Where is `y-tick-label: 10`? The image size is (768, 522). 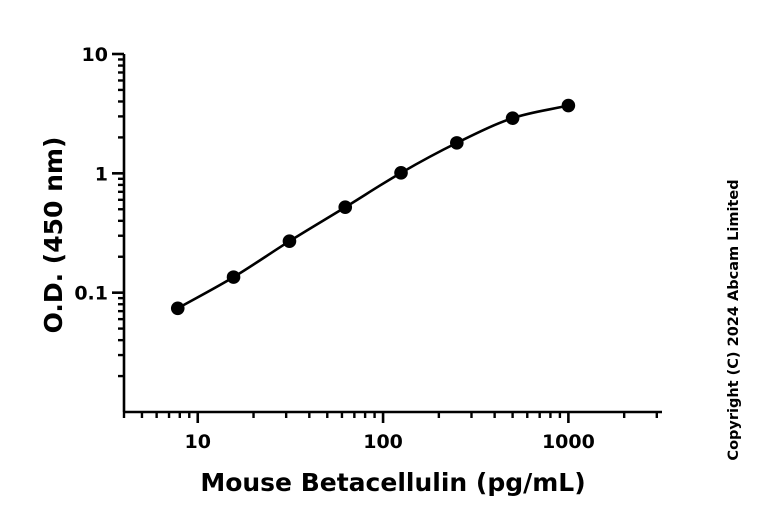 y-tick-label: 10 is located at coordinates (95, 55).